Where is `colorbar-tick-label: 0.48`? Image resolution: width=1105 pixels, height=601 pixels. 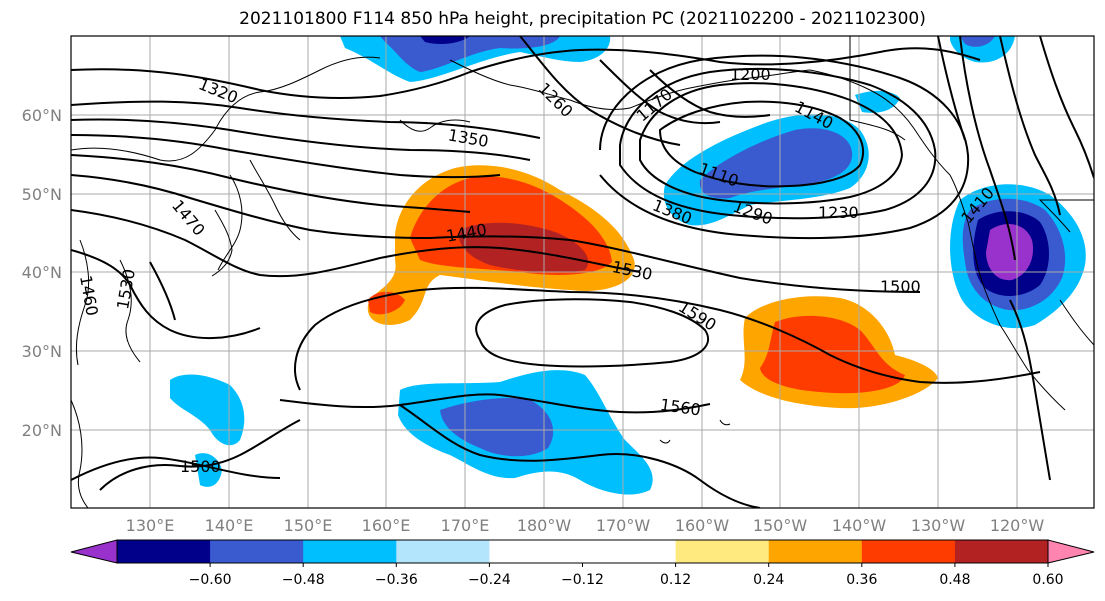 colorbar-tick-label: 0.48 is located at coordinates (954, 580).